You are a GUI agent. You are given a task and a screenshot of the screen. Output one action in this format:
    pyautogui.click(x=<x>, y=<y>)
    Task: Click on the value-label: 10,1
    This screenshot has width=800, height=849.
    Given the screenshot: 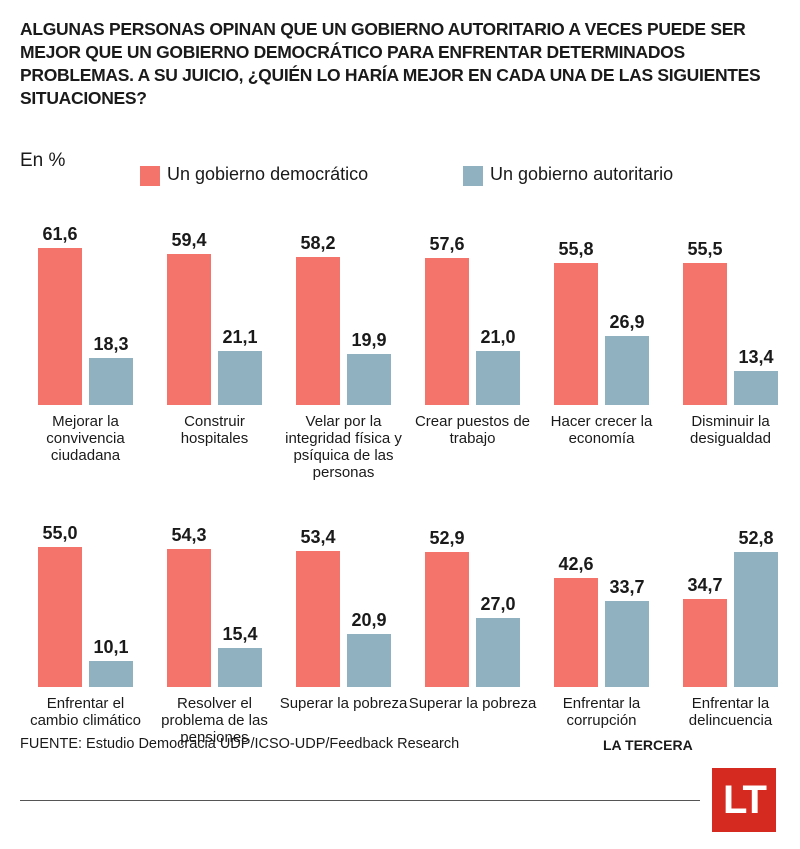 What is the action you would take?
    pyautogui.click(x=111, y=647)
    